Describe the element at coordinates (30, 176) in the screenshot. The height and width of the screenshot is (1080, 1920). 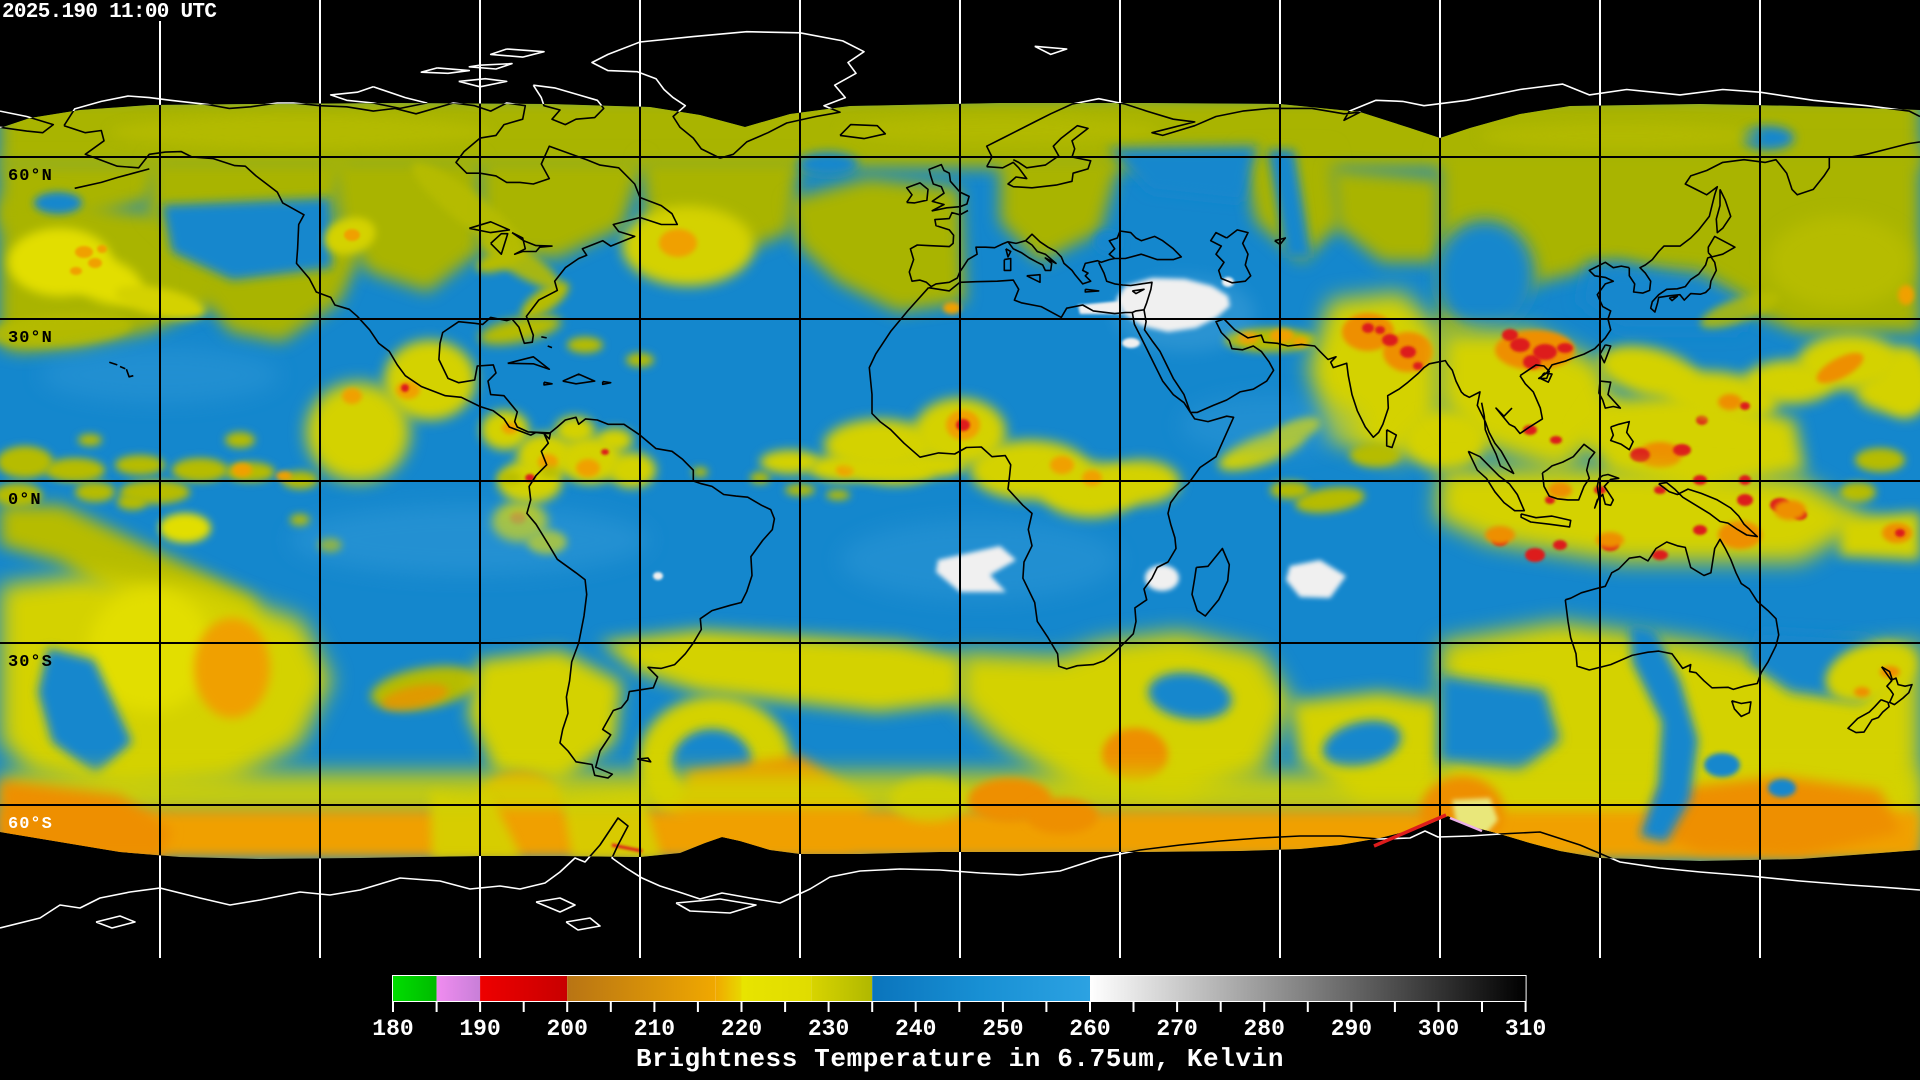
I see `svg-text: 60°N` at that location.